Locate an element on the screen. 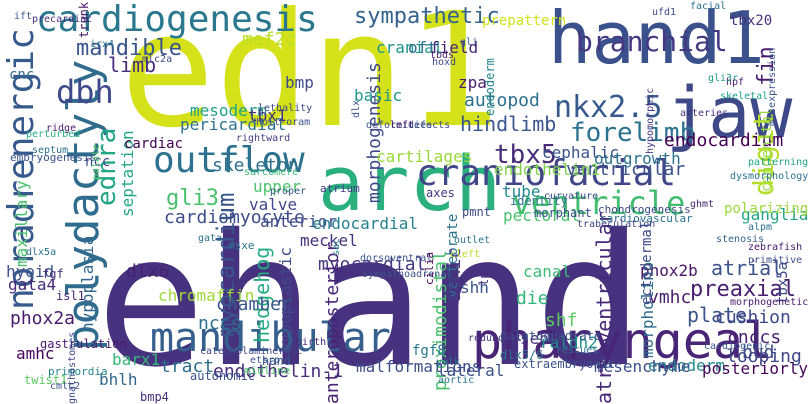 The height and width of the screenshot is (404, 808). word-morphogenetic: morphogenetic is located at coordinates (769, 302).